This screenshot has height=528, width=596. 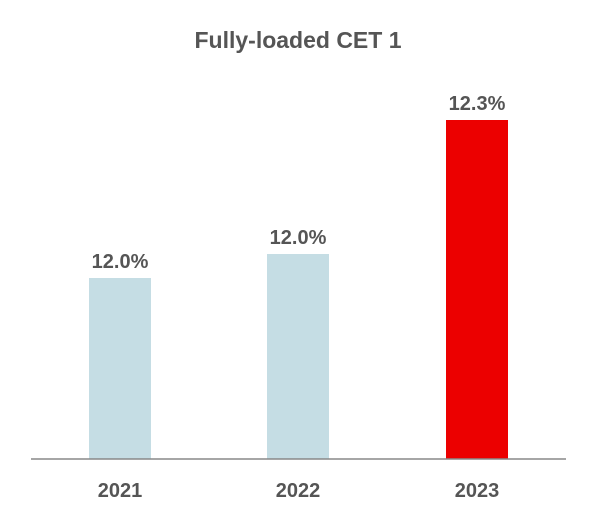 I want to click on bar-2021, so click(x=120, y=368).